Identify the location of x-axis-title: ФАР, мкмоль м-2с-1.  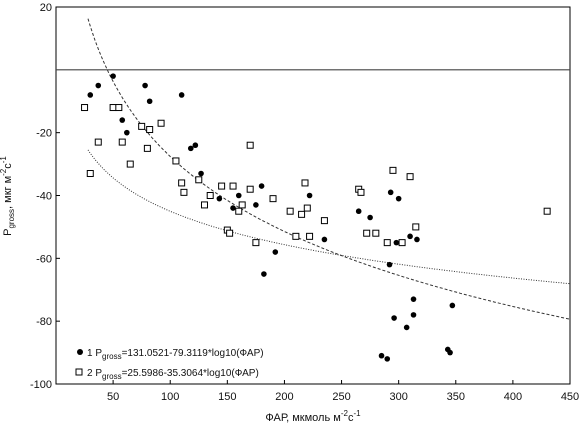
(313, 416).